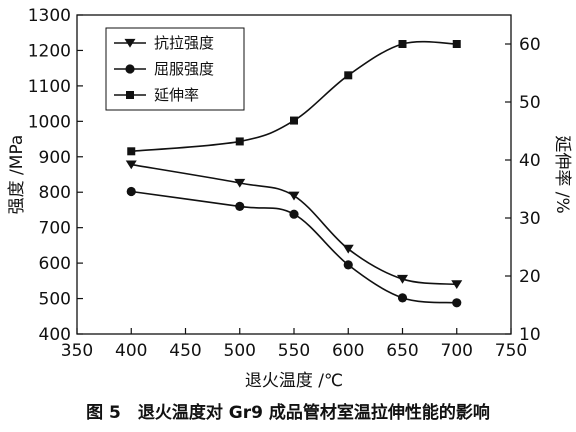  Describe the element at coordinates (184, 69) in the screenshot. I see `legend-label: 屈服强度` at that location.